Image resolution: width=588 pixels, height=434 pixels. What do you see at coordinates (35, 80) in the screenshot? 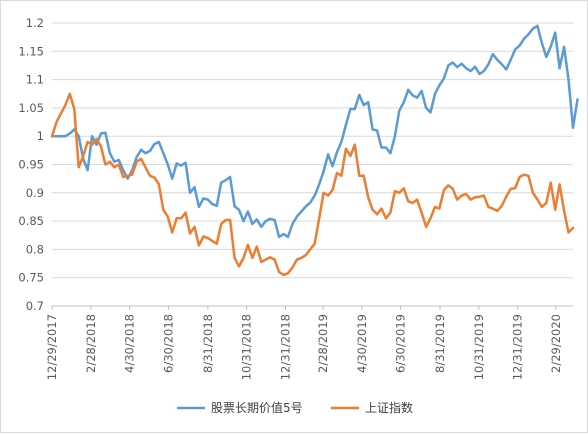
I see `y-tick-label: 1.1` at bounding box center [35, 80].